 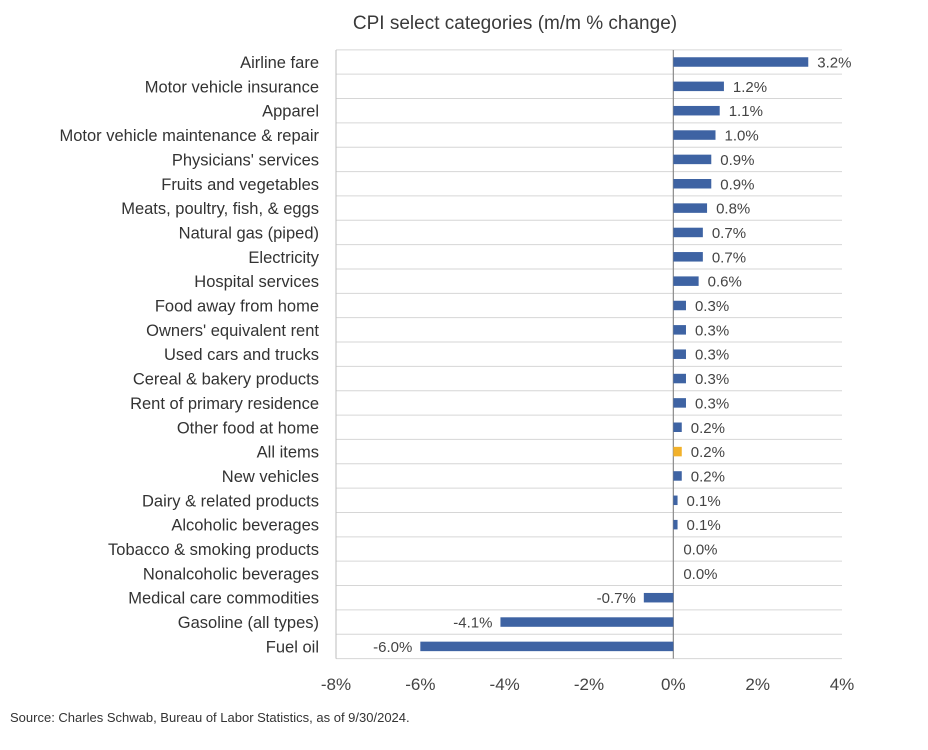 What do you see at coordinates (679, 305) in the screenshot?
I see `bar-food-away-from-home` at bounding box center [679, 305].